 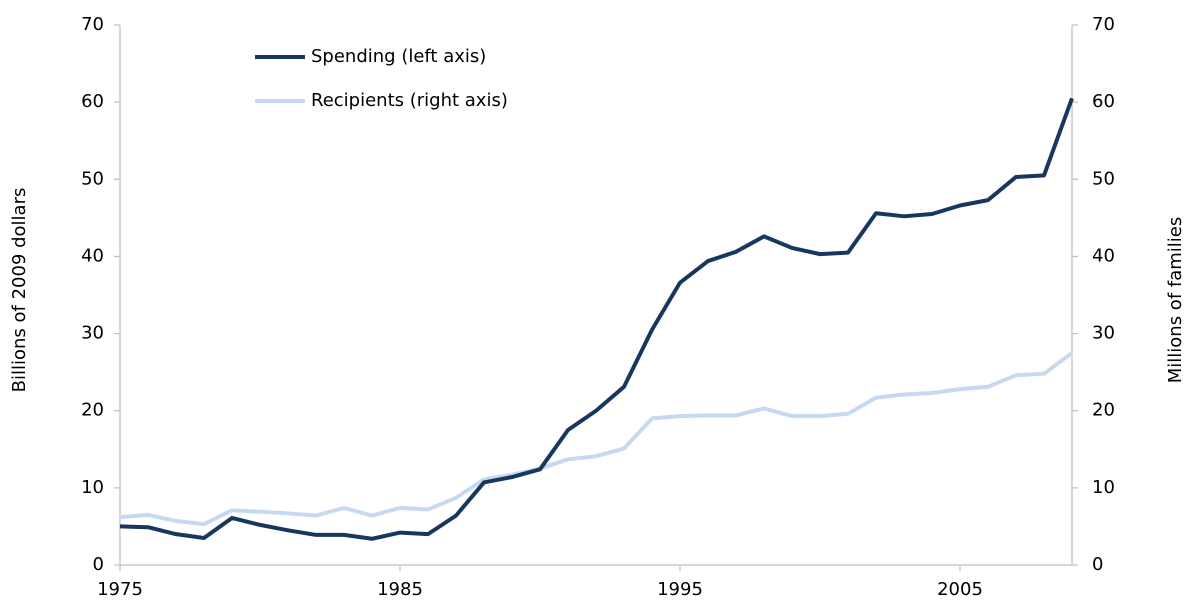 I want to click on legend-label: Spending (left axis), so click(x=398, y=56).